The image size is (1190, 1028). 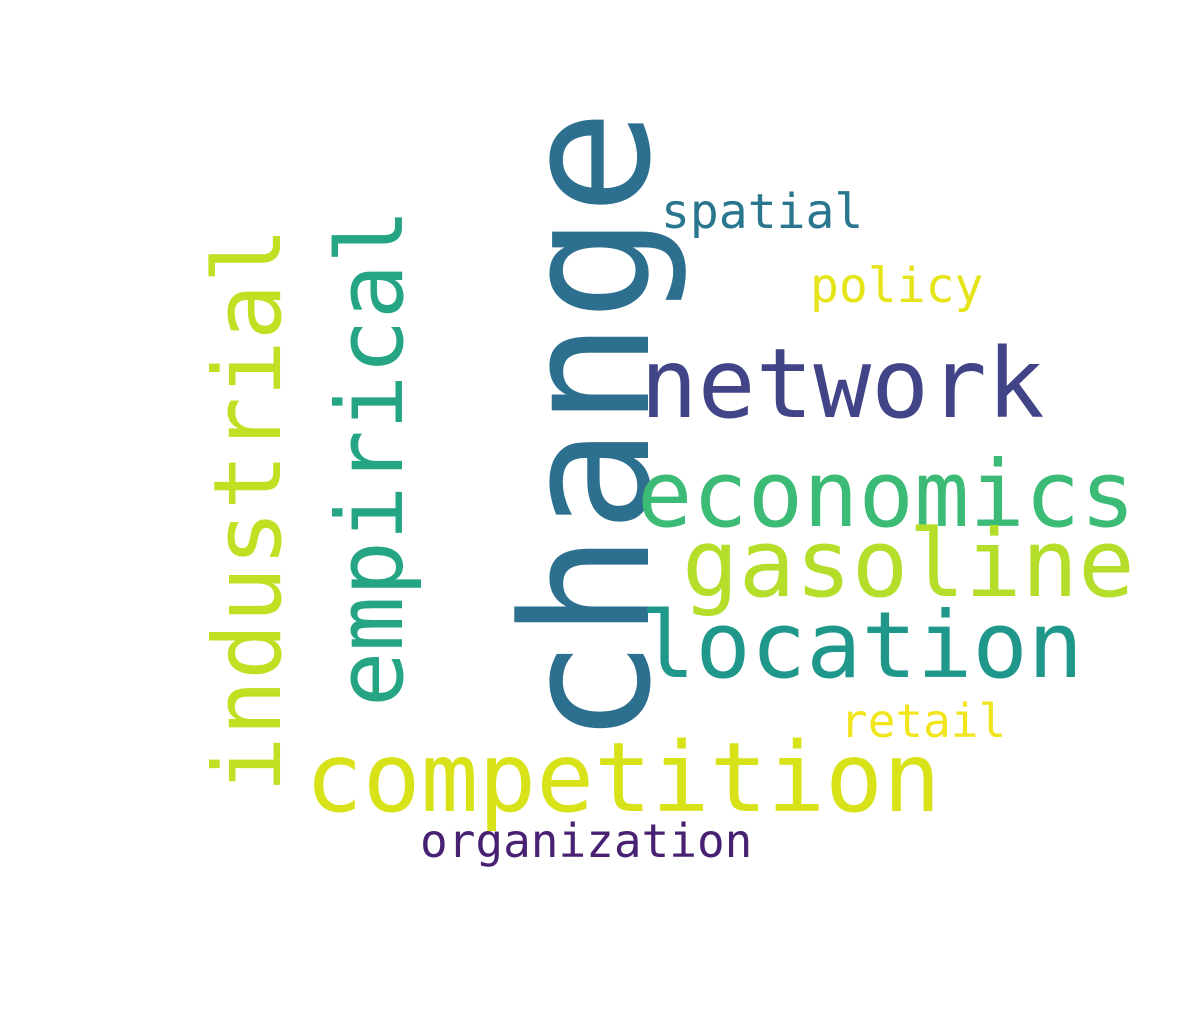 What do you see at coordinates (842, 384) in the screenshot?
I see `word-network: network` at bounding box center [842, 384].